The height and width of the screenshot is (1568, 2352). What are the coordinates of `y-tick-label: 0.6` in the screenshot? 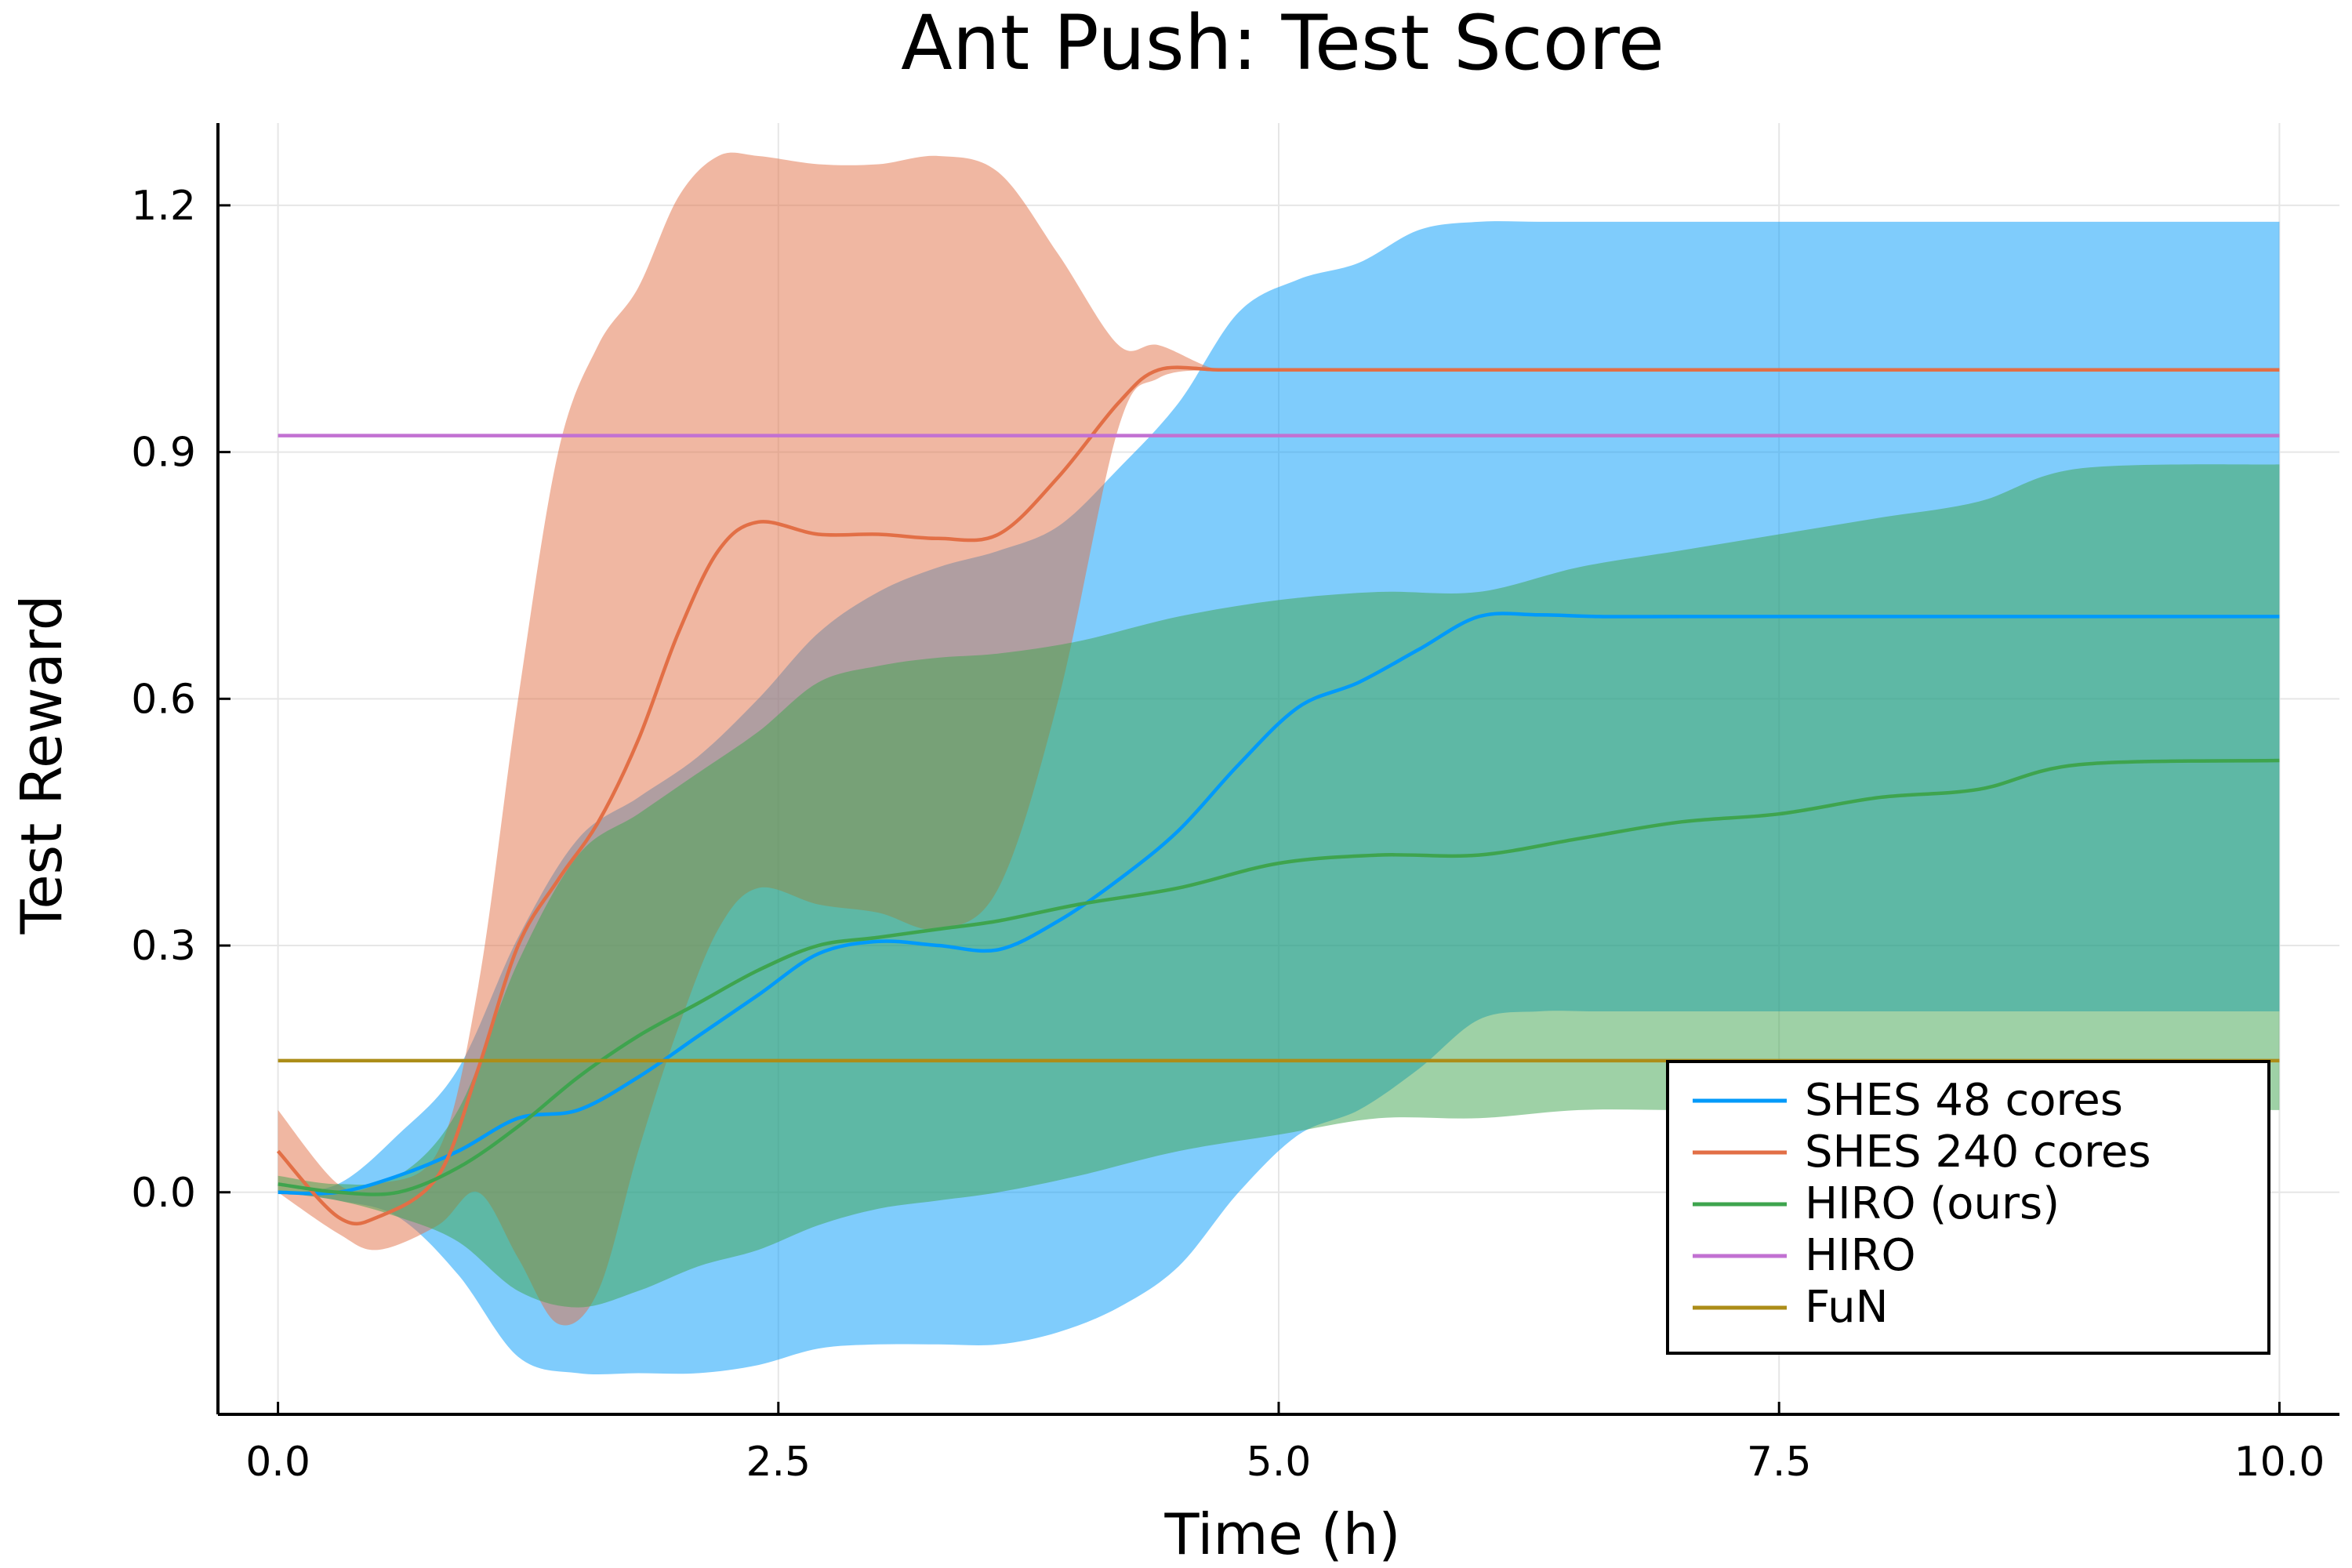 It's located at (163, 699).